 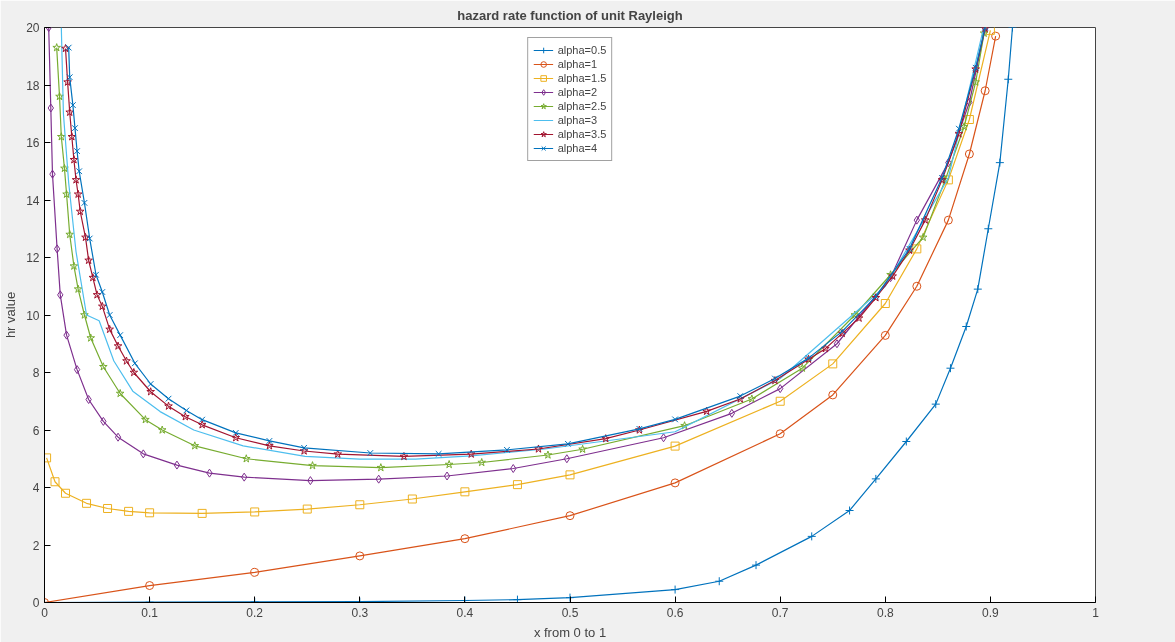 What do you see at coordinates (582, 50) in the screenshot?
I see `legend-label: alpha=0.5` at bounding box center [582, 50].